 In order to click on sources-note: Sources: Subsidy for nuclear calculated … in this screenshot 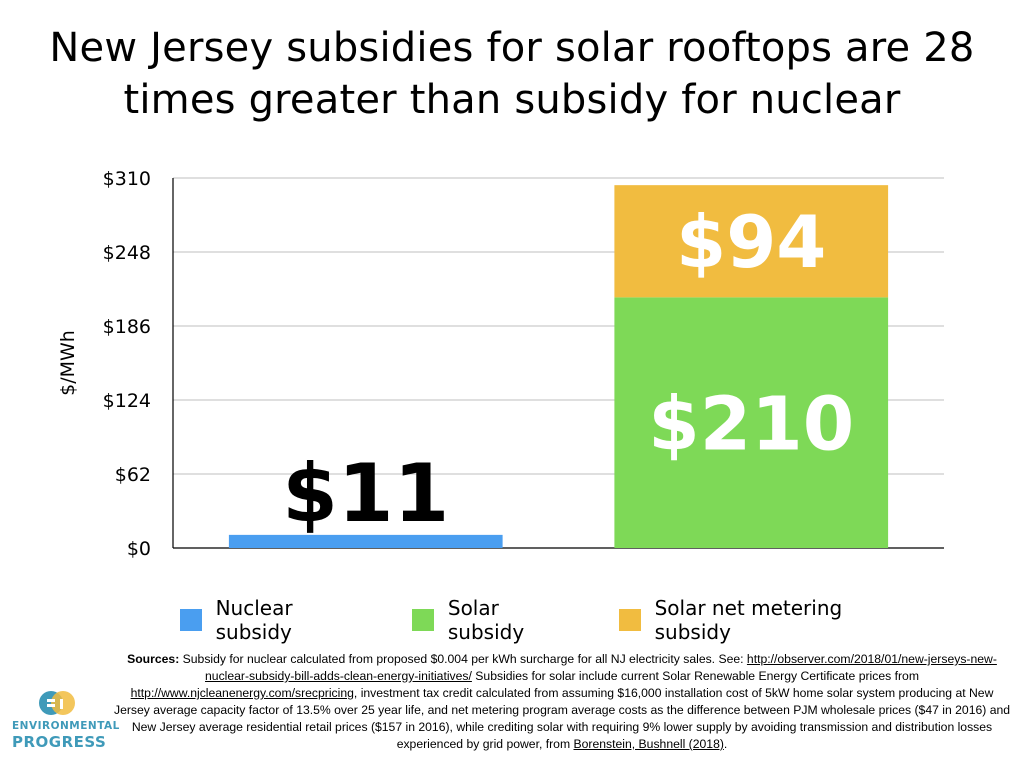, I will do `click(562, 702)`.